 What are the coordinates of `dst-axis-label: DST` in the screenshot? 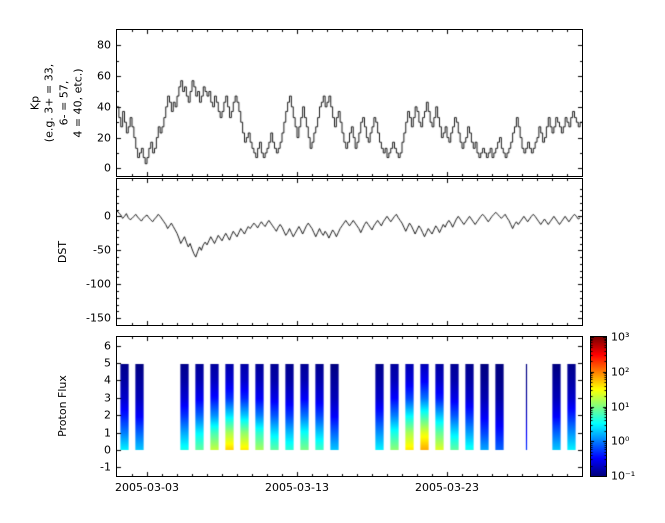 It's located at (62, 252).